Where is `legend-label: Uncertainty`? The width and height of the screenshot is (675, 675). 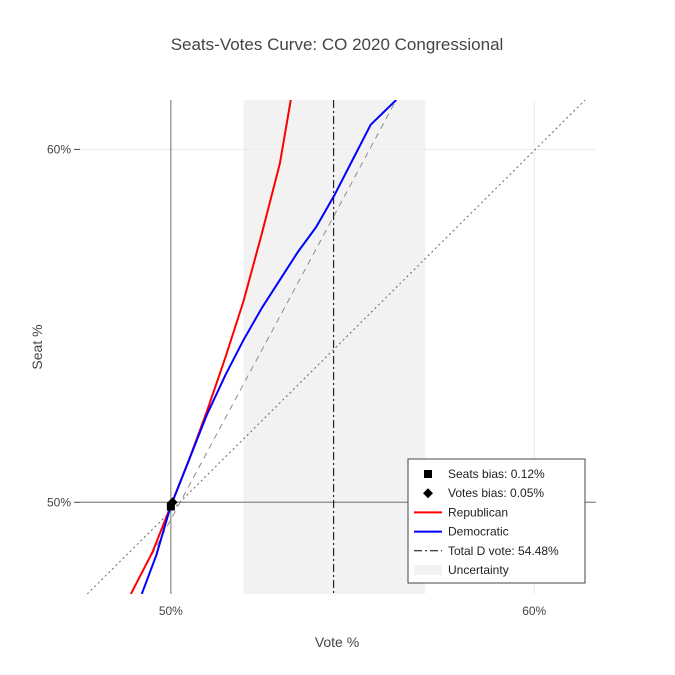
legend-label: Uncertainty is located at coordinates (478, 570).